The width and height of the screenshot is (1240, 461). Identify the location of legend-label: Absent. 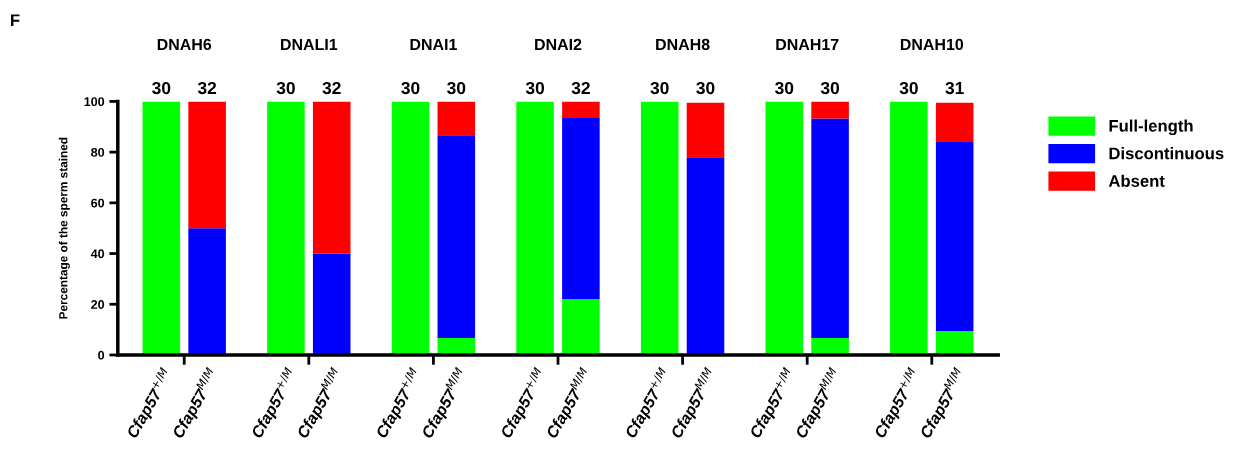
(1136, 180).